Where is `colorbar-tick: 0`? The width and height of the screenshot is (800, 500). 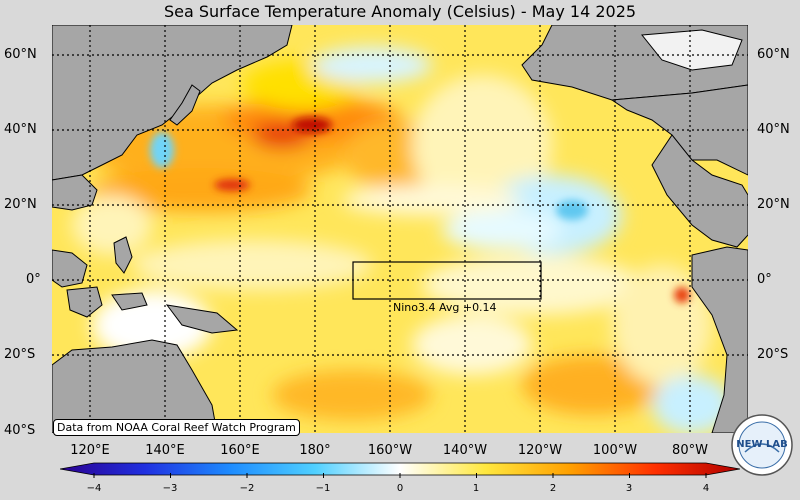 colorbar-tick: 0 is located at coordinates (400, 488).